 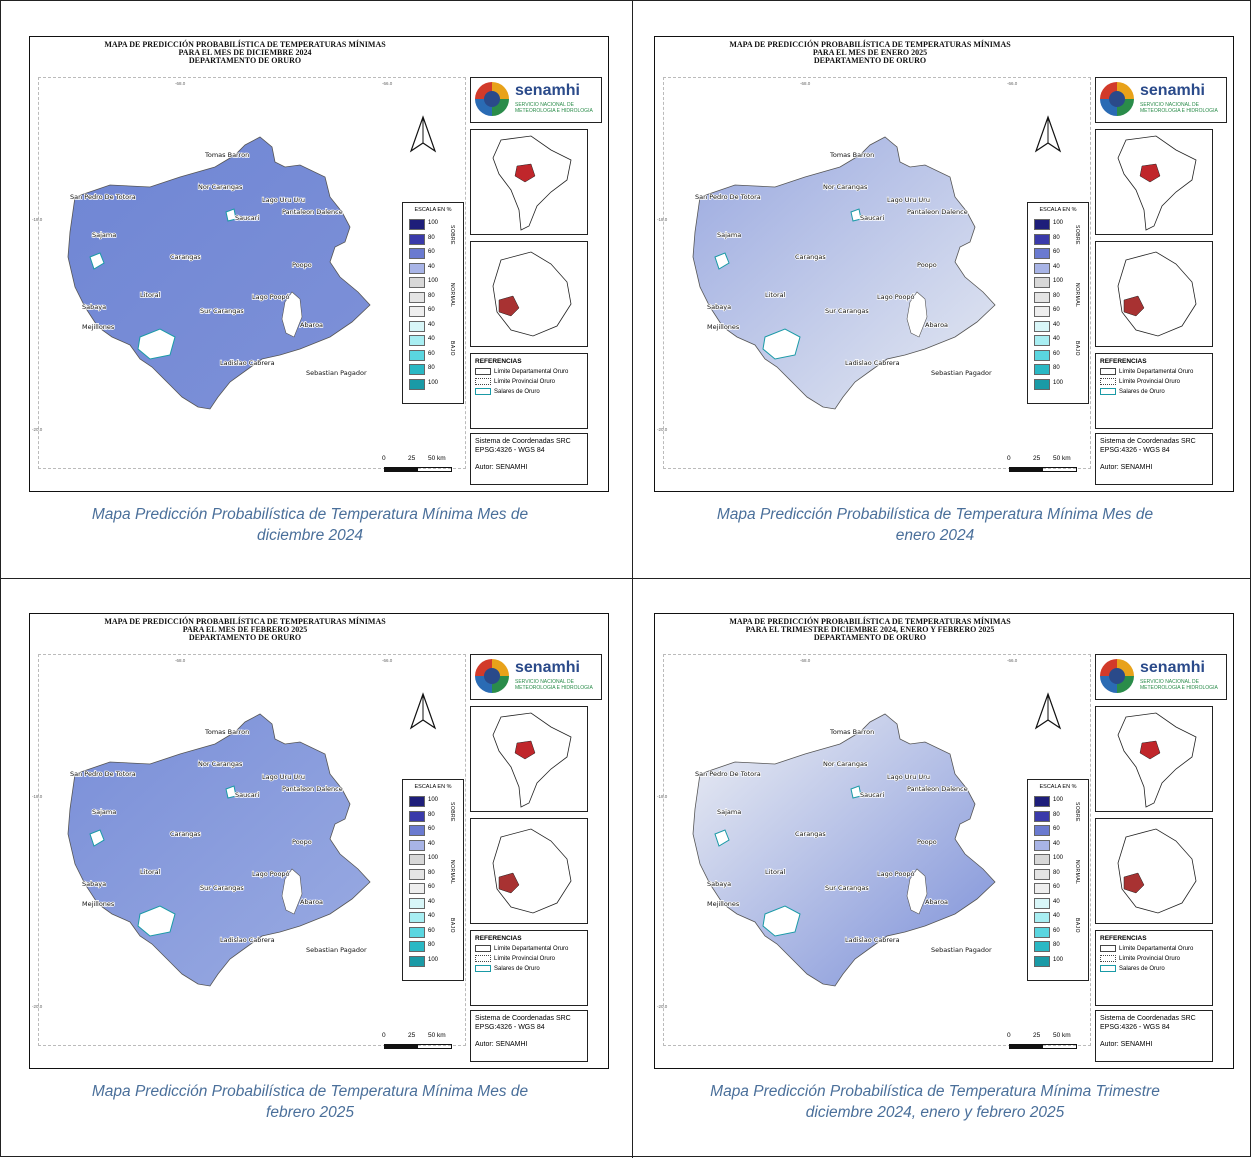 I want to click on province-label: Nor Carangas, so click(x=220, y=187).